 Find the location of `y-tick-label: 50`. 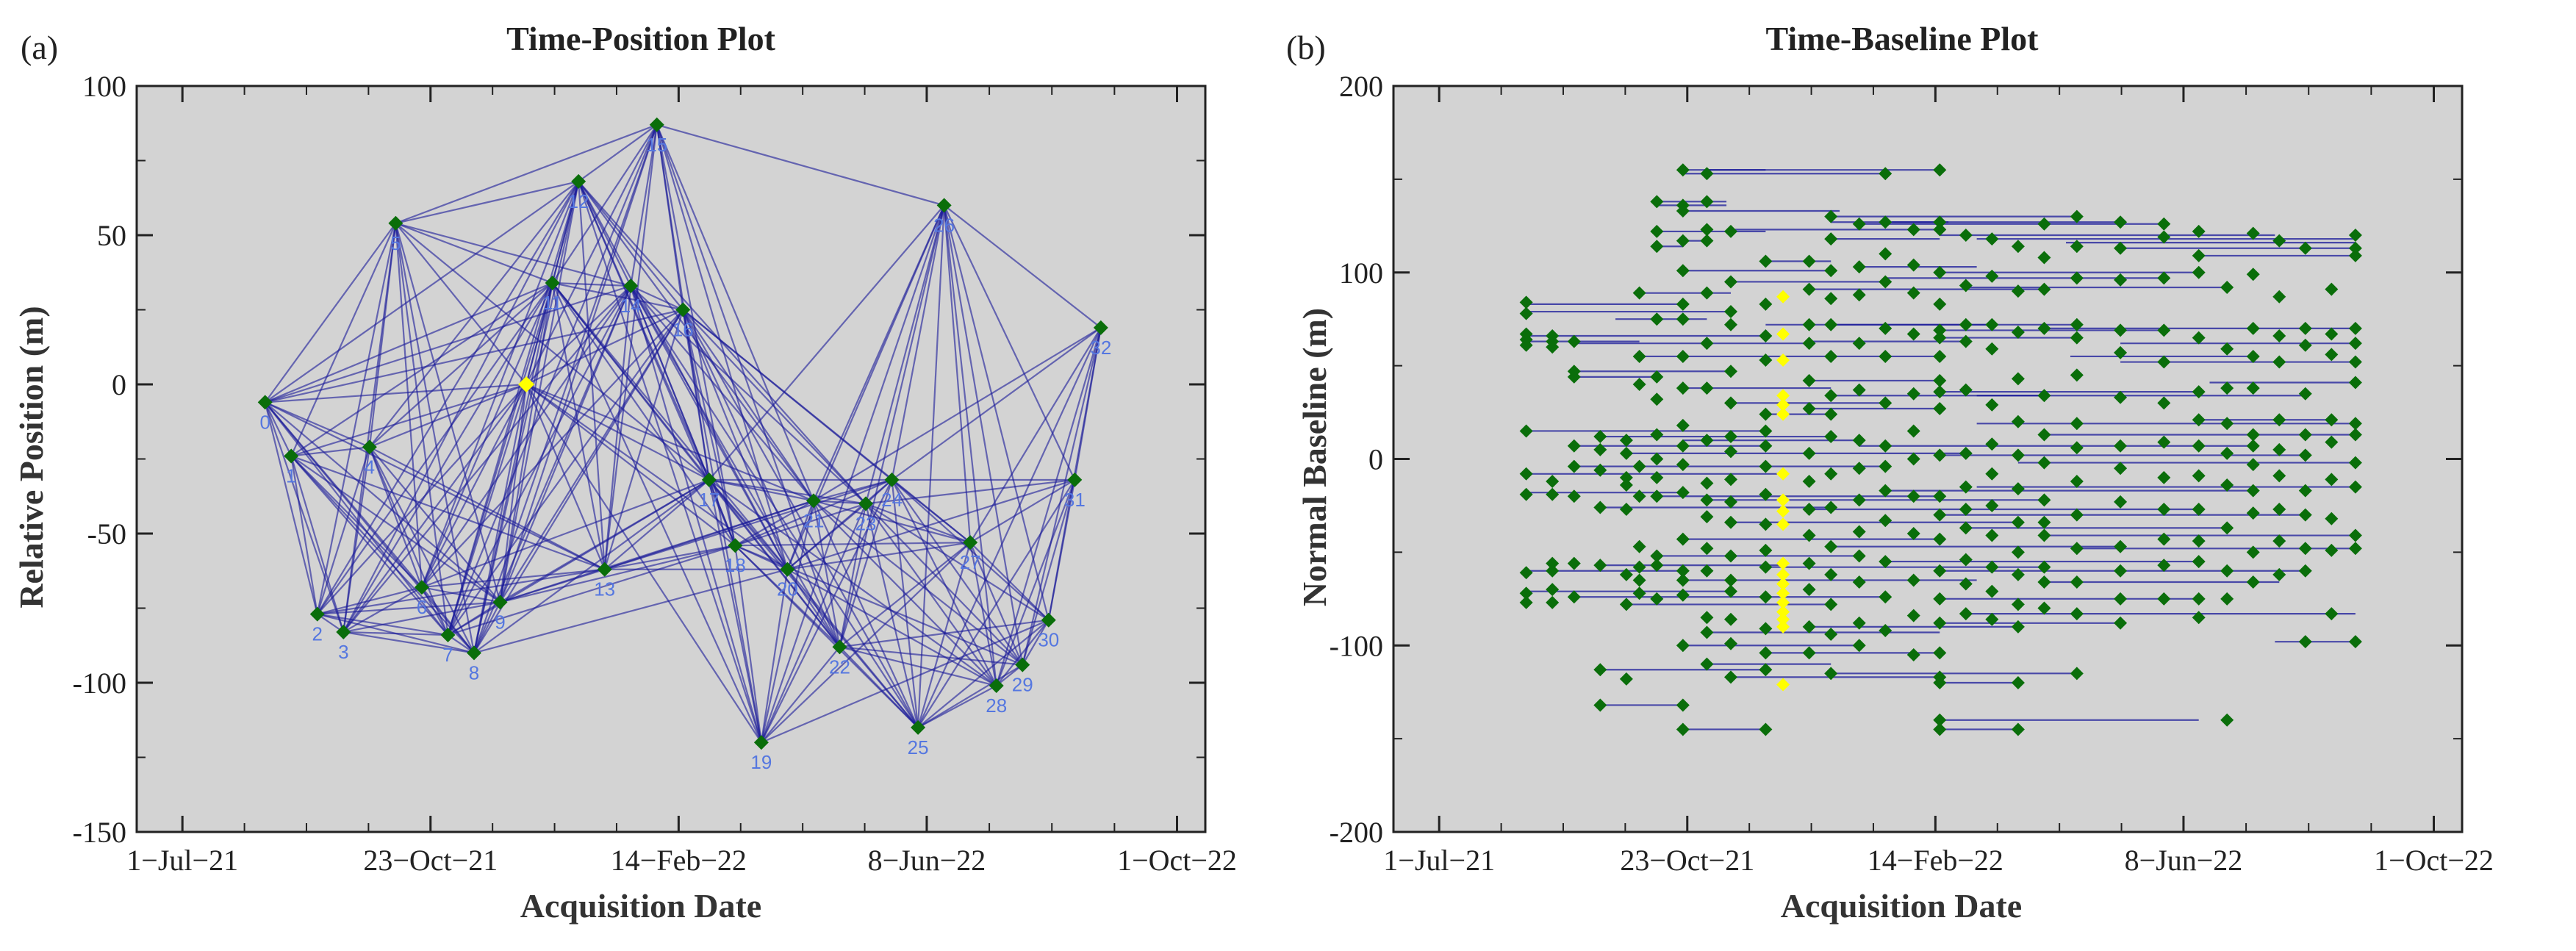

y-tick-label: 50 is located at coordinates (111, 235).